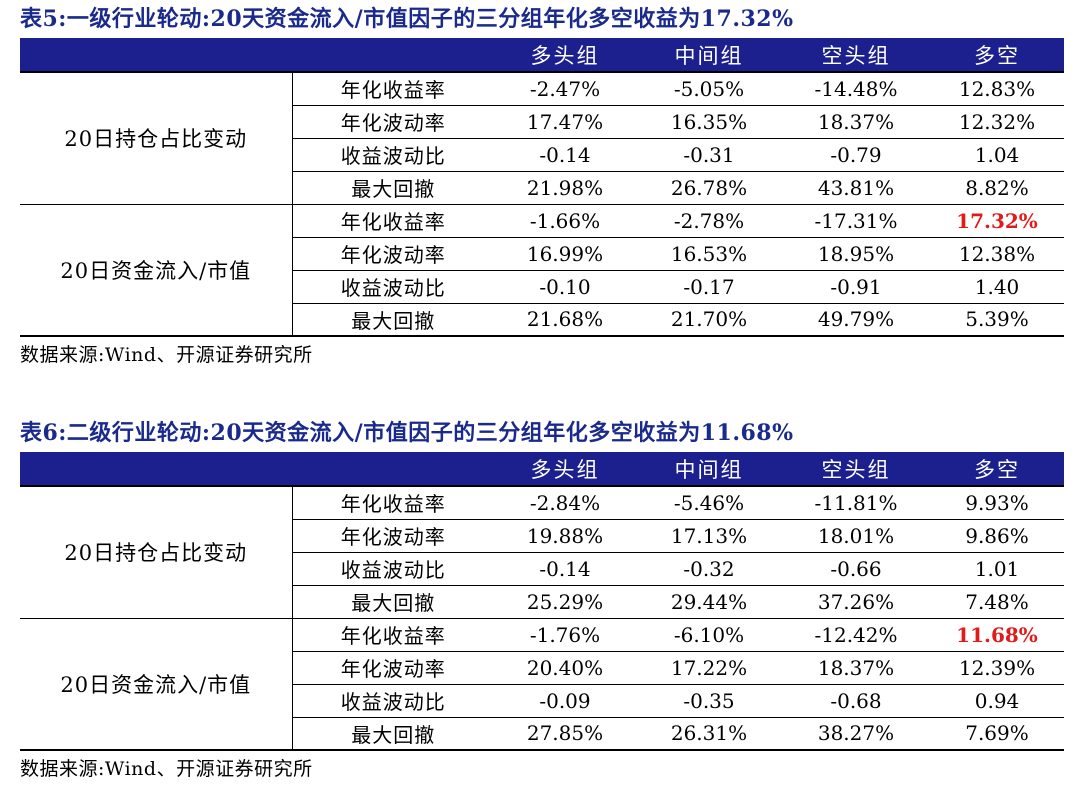 The width and height of the screenshot is (1080, 792). What do you see at coordinates (709, 701) in the screenshot?
I see `table-cell: -0.35` at bounding box center [709, 701].